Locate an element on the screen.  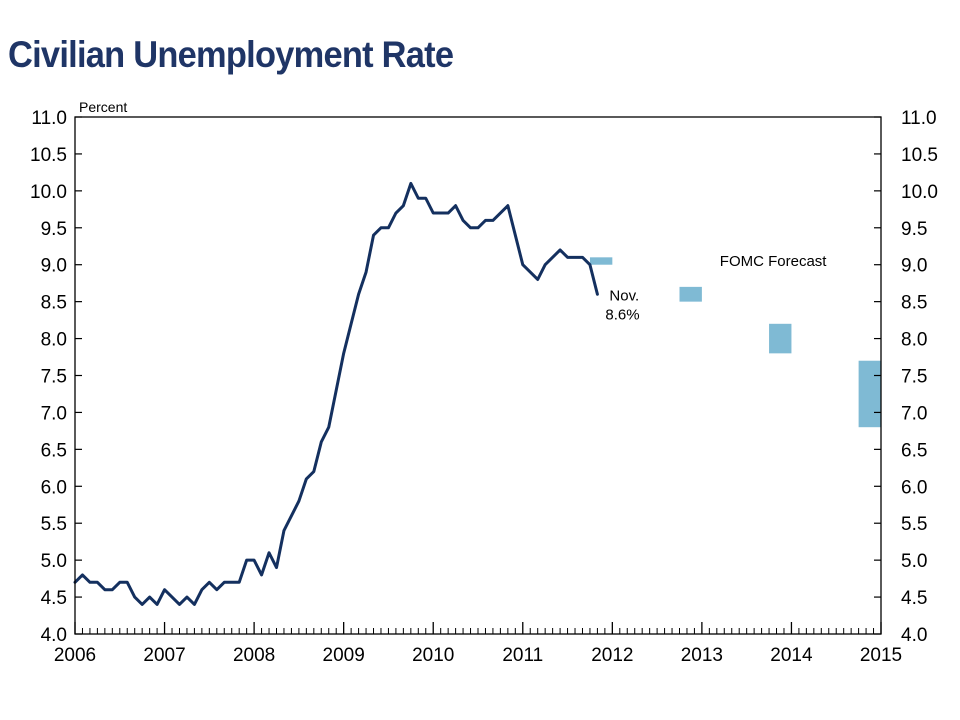
y-tick-label-left: 8.0 is located at coordinates (54, 340).